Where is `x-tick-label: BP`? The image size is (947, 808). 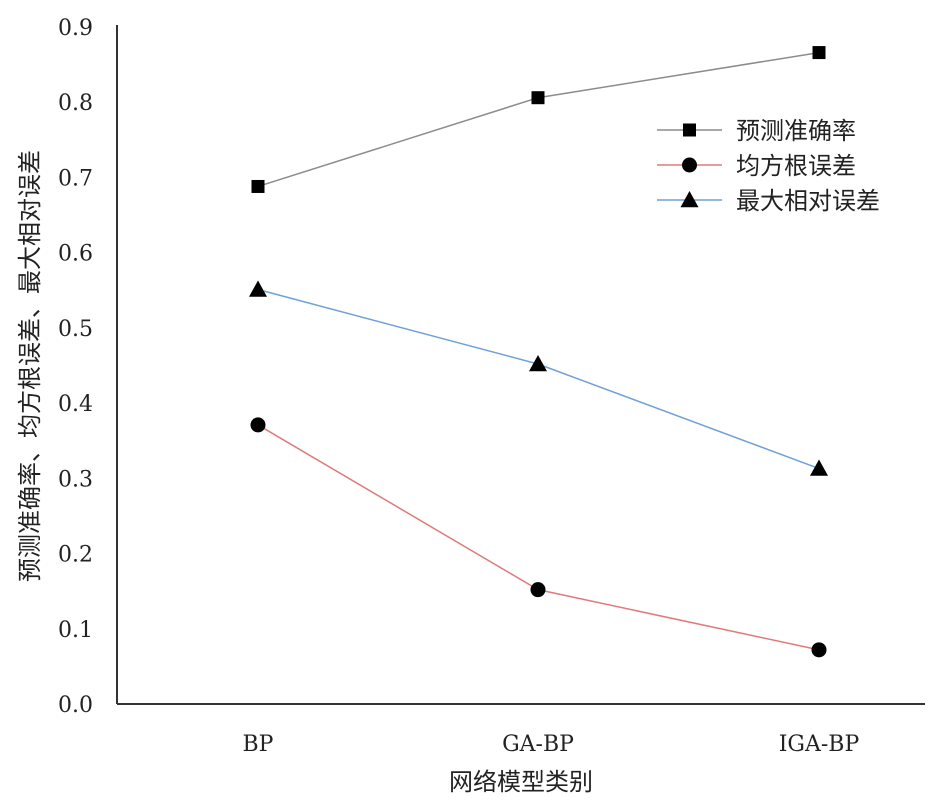 x-tick-label: BP is located at coordinates (258, 744).